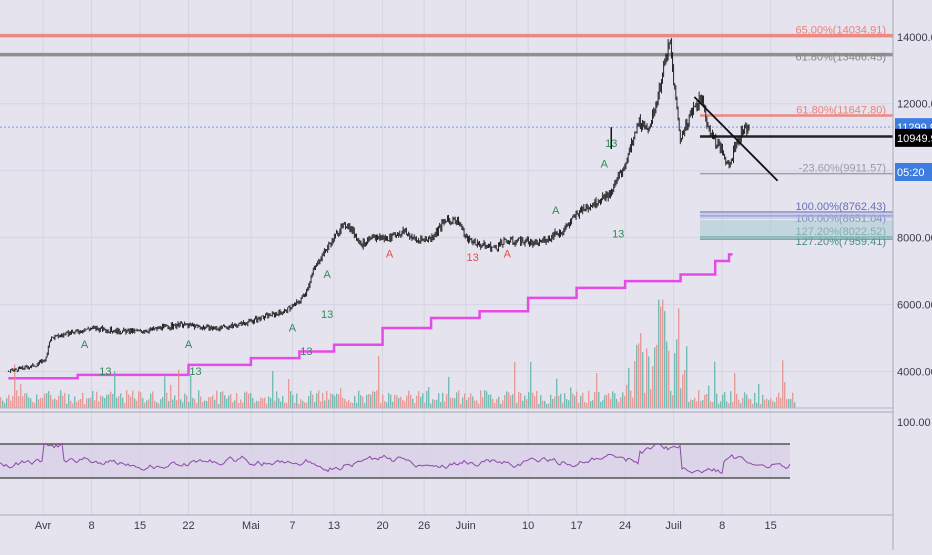  I want to click on signal-marker-13: 13, so click(105, 372).